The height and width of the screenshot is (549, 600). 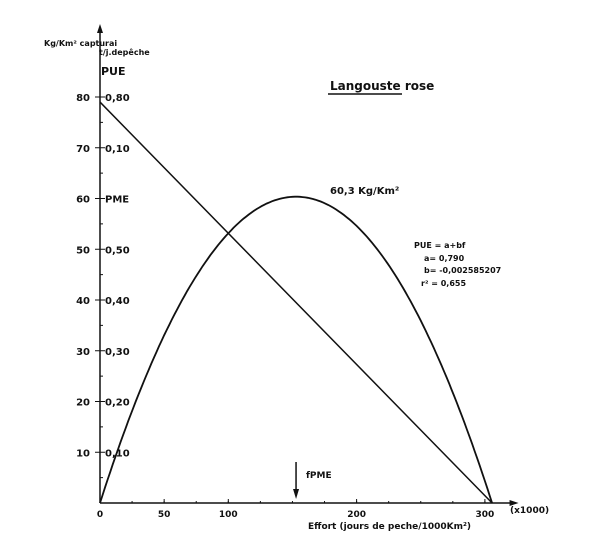 I want to click on x-unit-label: (x1000), so click(x=529, y=511).